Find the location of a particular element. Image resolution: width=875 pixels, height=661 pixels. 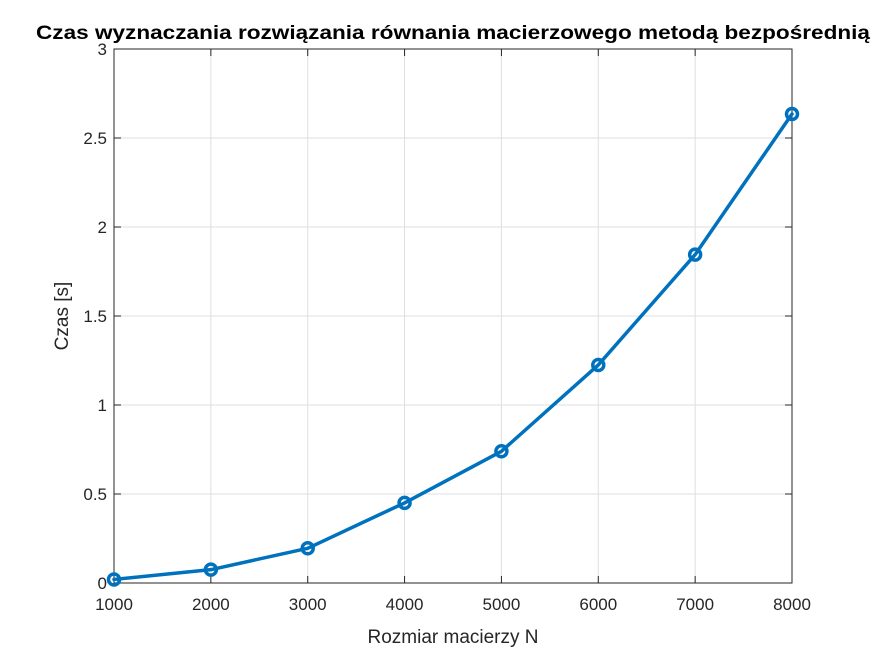

x-tick-label: 2000 is located at coordinates (211, 604).